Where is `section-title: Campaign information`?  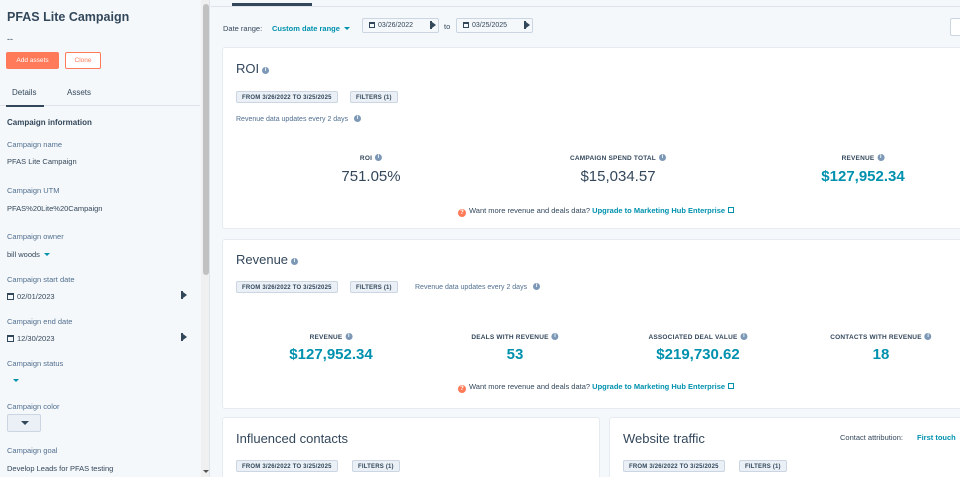 section-title: Campaign information is located at coordinates (49, 122).